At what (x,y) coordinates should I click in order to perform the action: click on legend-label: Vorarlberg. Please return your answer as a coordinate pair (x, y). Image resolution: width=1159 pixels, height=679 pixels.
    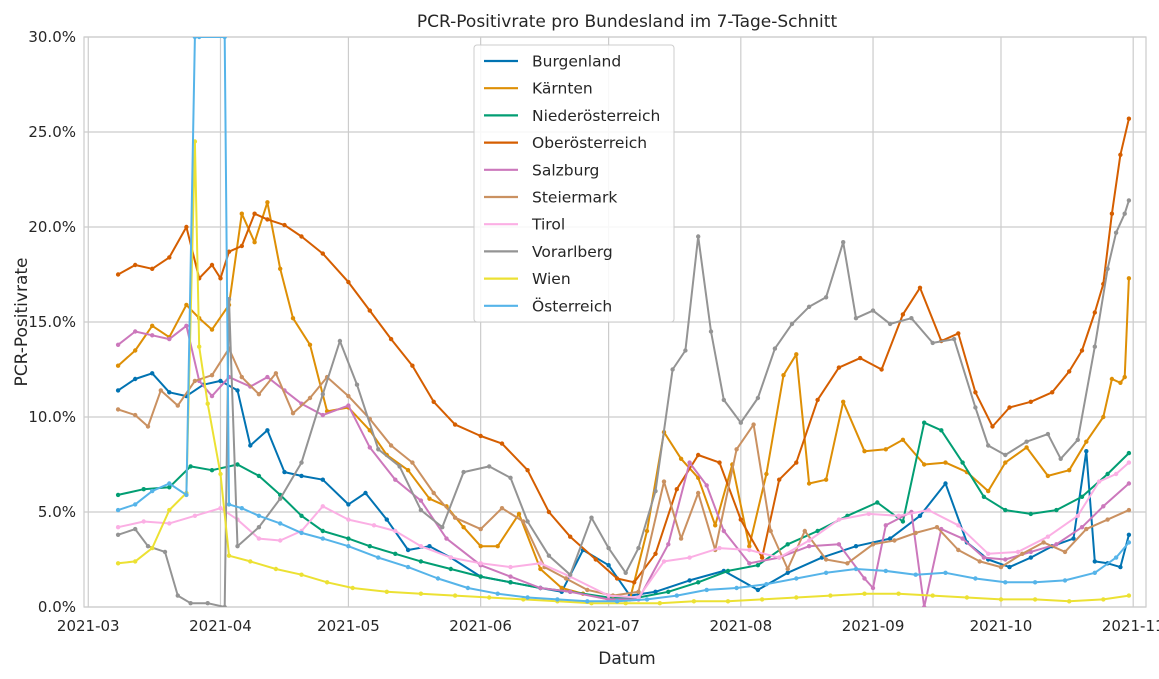
    Looking at the image, I should click on (572, 252).